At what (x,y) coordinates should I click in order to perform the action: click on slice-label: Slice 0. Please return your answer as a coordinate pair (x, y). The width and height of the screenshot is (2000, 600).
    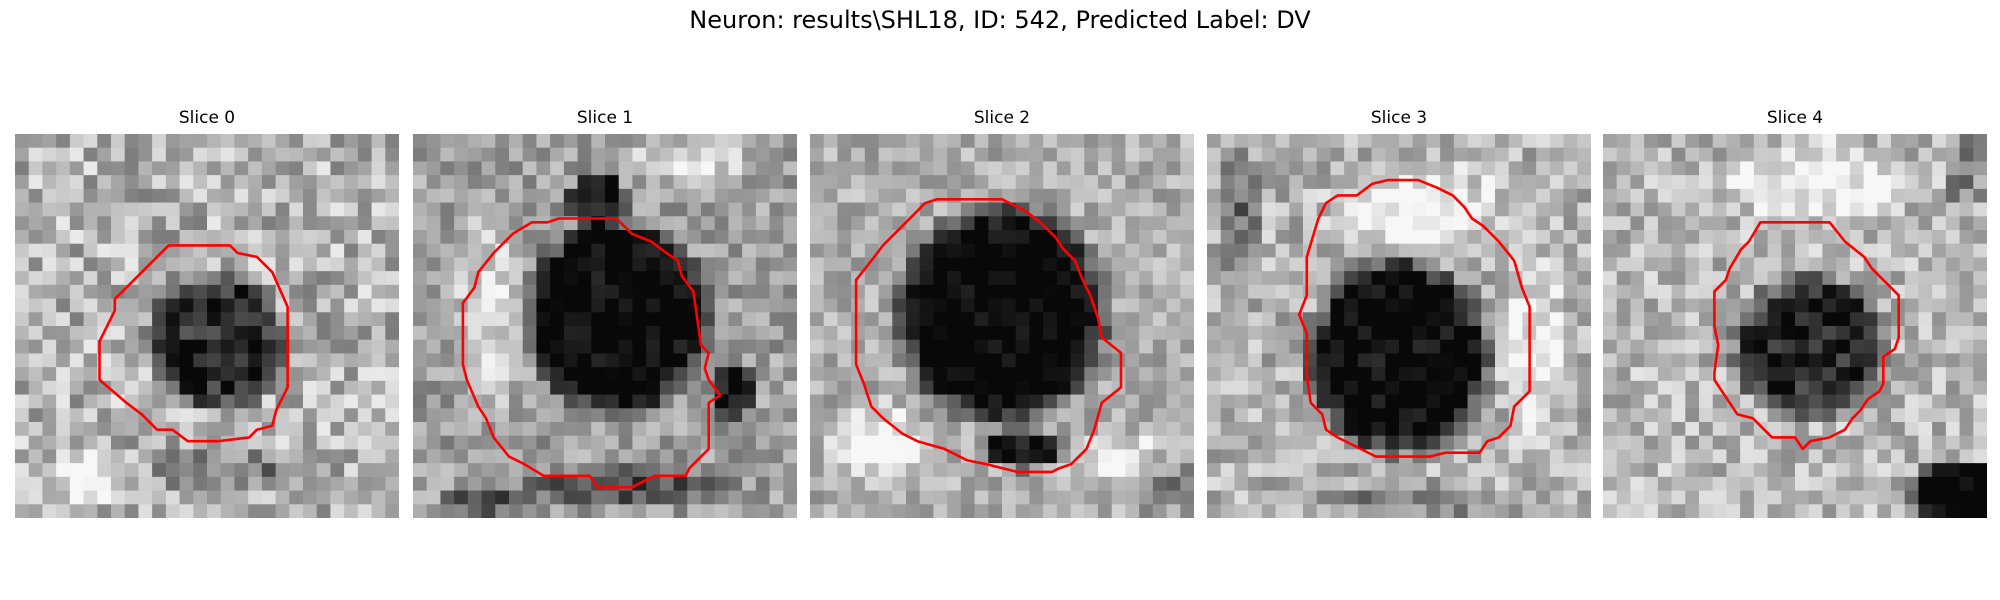
    Looking at the image, I should click on (207, 118).